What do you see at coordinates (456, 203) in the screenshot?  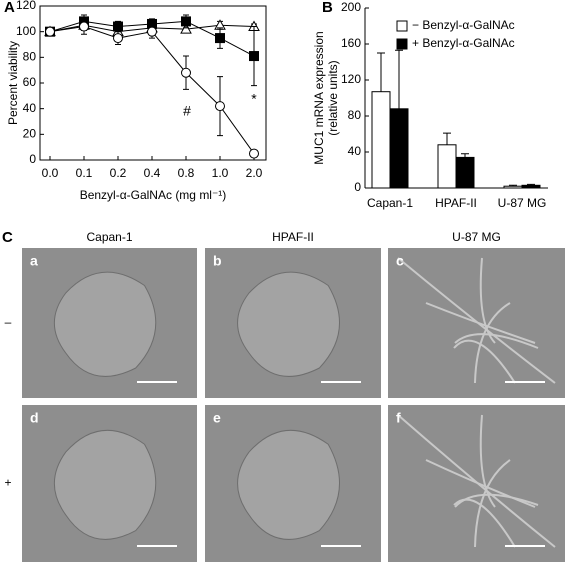 I see `x-tick-label: HPAF-II` at bounding box center [456, 203].